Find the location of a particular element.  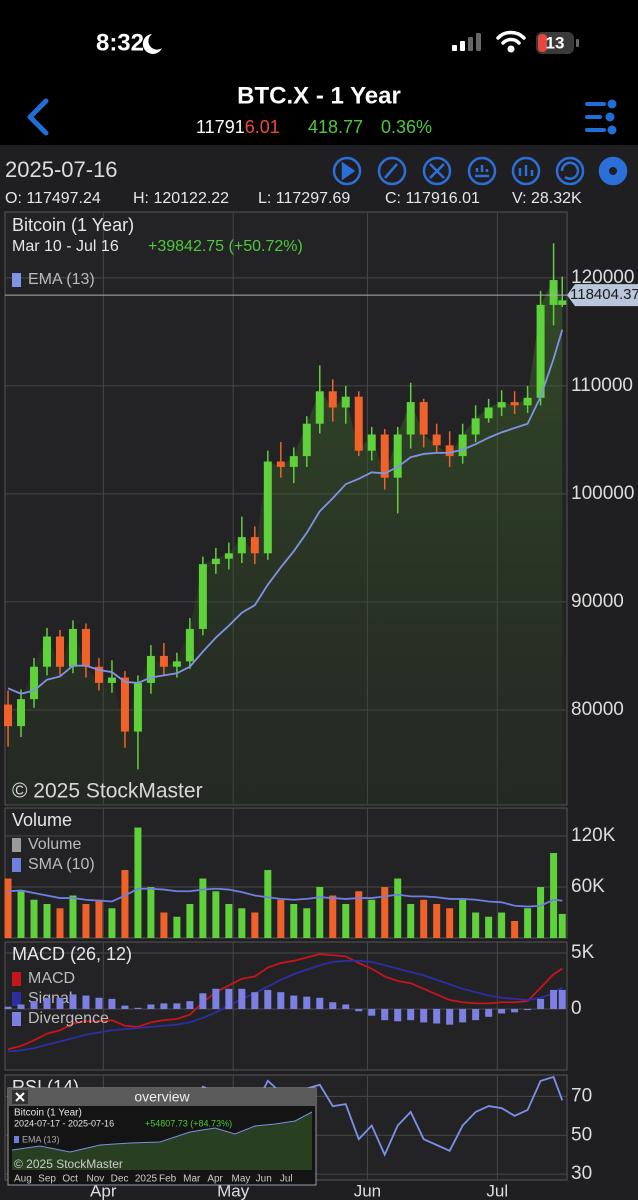

overview-months: Aug Sep Oct Nov Dec 2025 Feb Mar Apr May Jun Jul is located at coordinates (153, 1179).